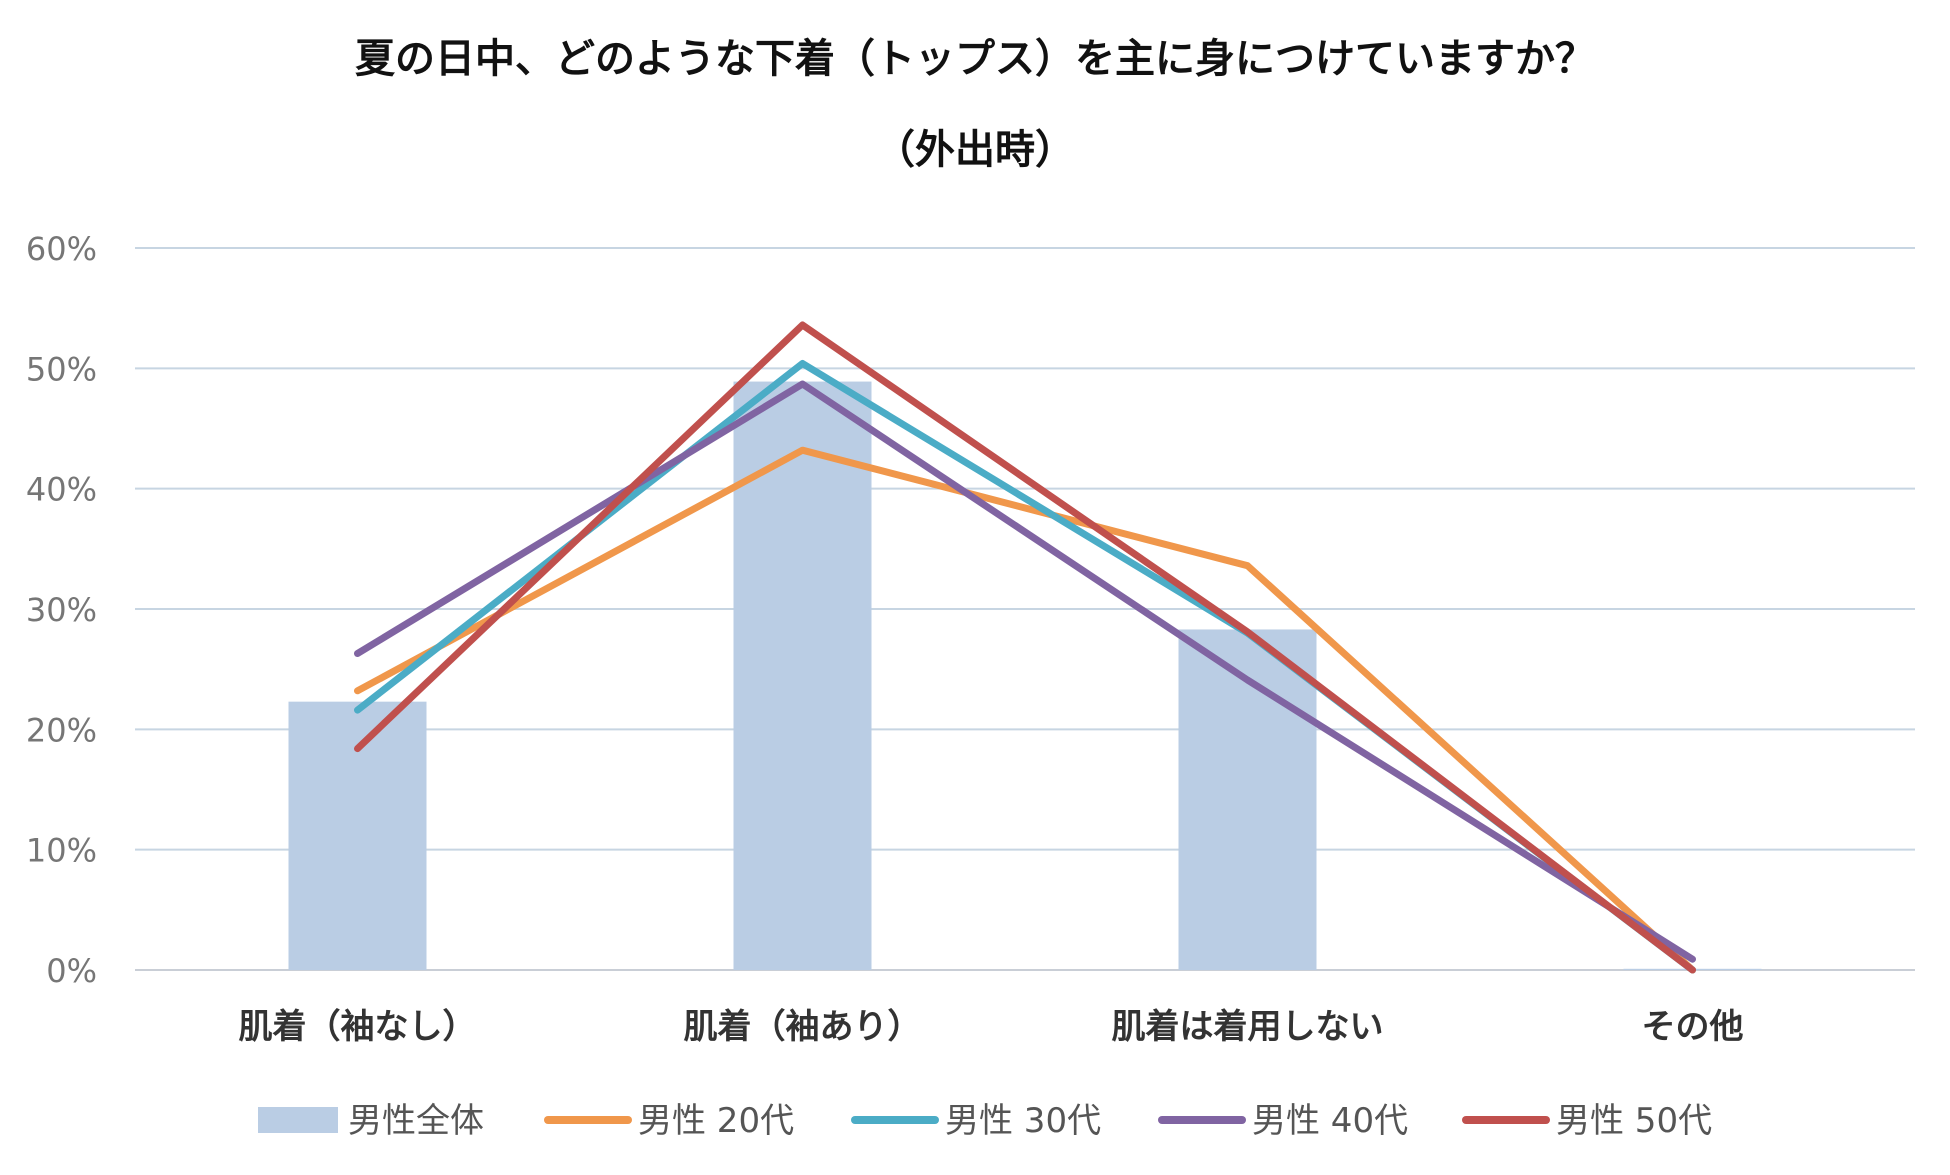 Image resolution: width=1950 pixels, height=1175 pixels. What do you see at coordinates (975, 150) in the screenshot?
I see `chart-subtitle: （外出時）` at bounding box center [975, 150].